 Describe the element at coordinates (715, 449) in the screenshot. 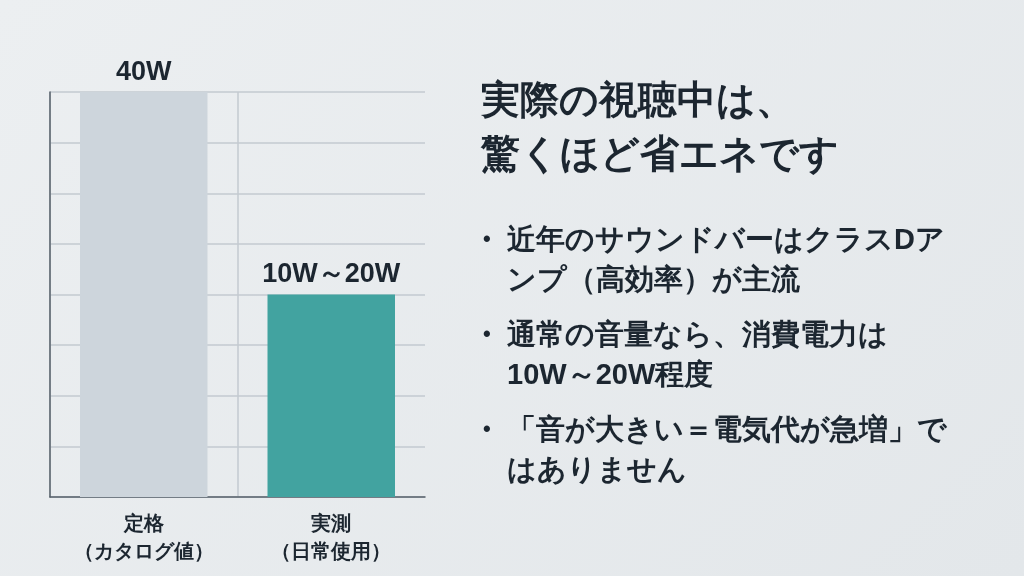

I see `text: • 「音が大きい＝電気代が急増」ではありません` at that location.